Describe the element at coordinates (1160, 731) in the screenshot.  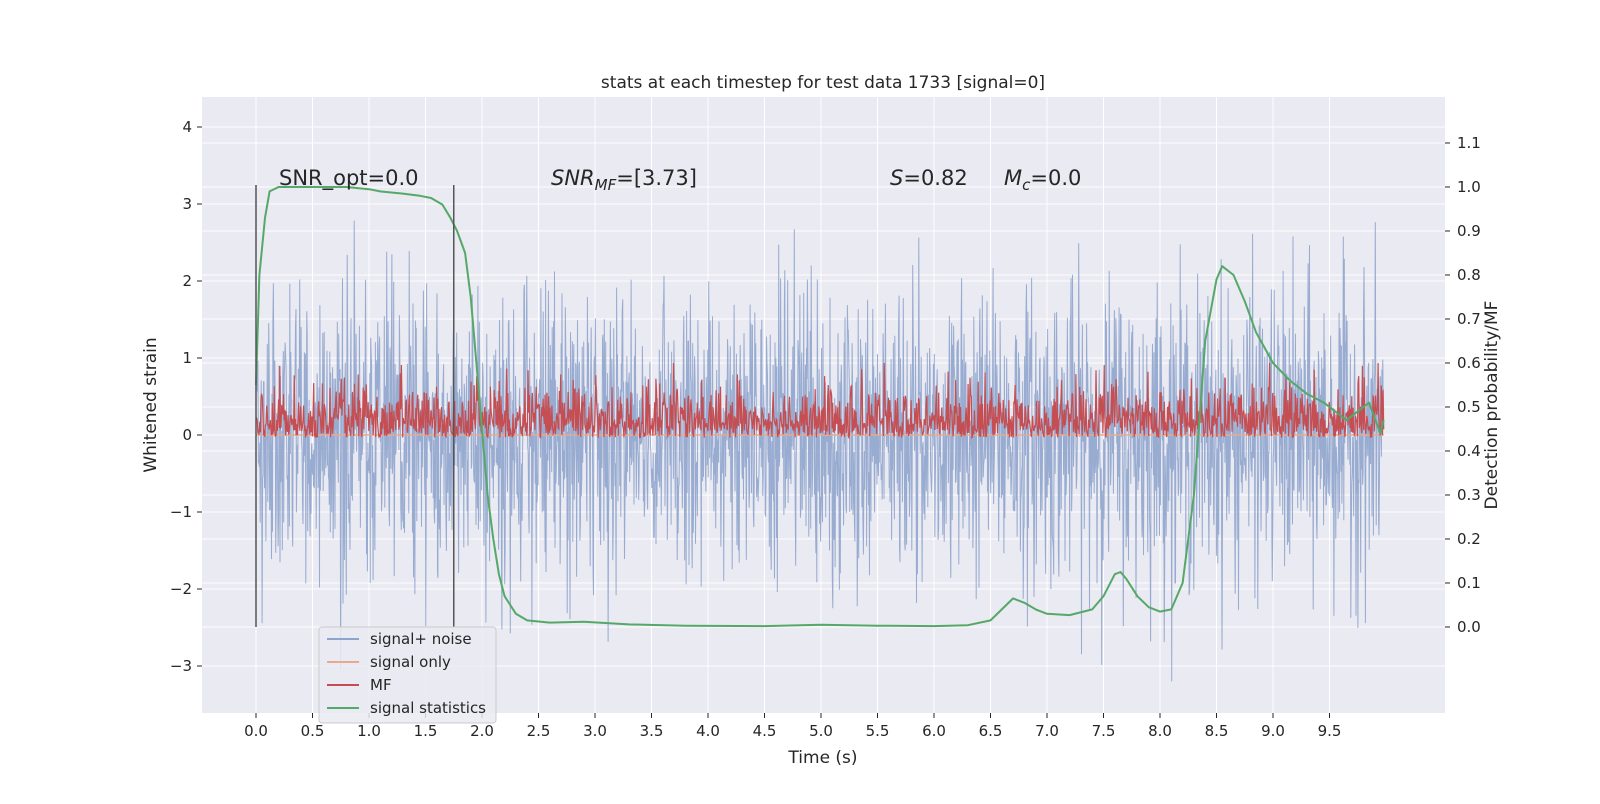
I see `x-tick-label: 8.0` at that location.